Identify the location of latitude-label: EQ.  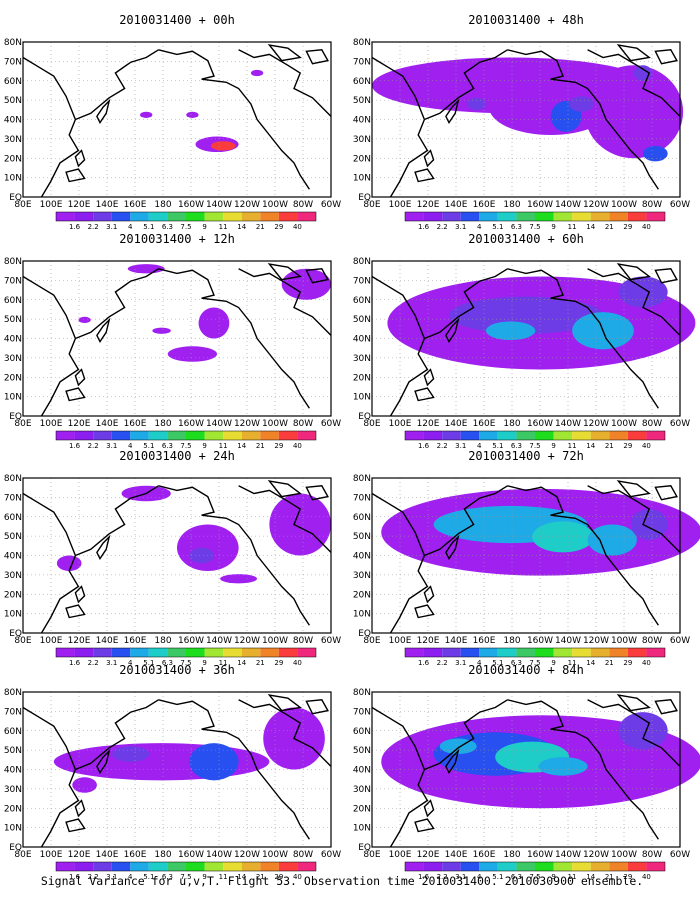
(15, 634).